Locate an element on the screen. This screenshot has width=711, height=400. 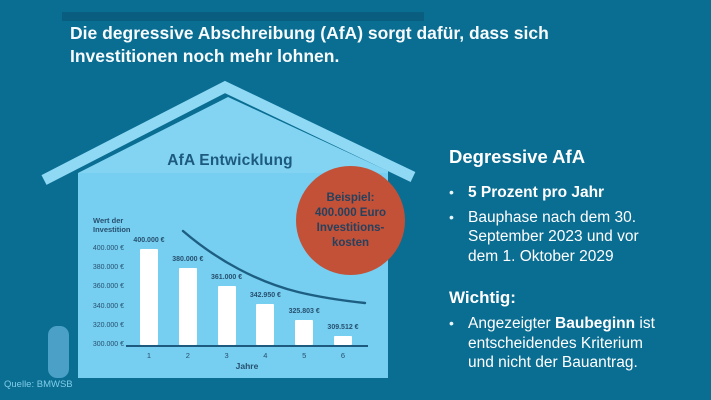
x-axis-tick: 2 is located at coordinates (187, 355).